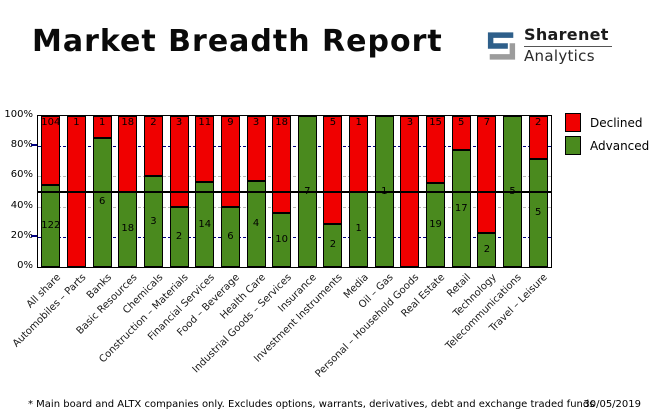  Describe the element at coordinates (559, 55) in the screenshot. I see `logo-sub: Analytics` at that location.